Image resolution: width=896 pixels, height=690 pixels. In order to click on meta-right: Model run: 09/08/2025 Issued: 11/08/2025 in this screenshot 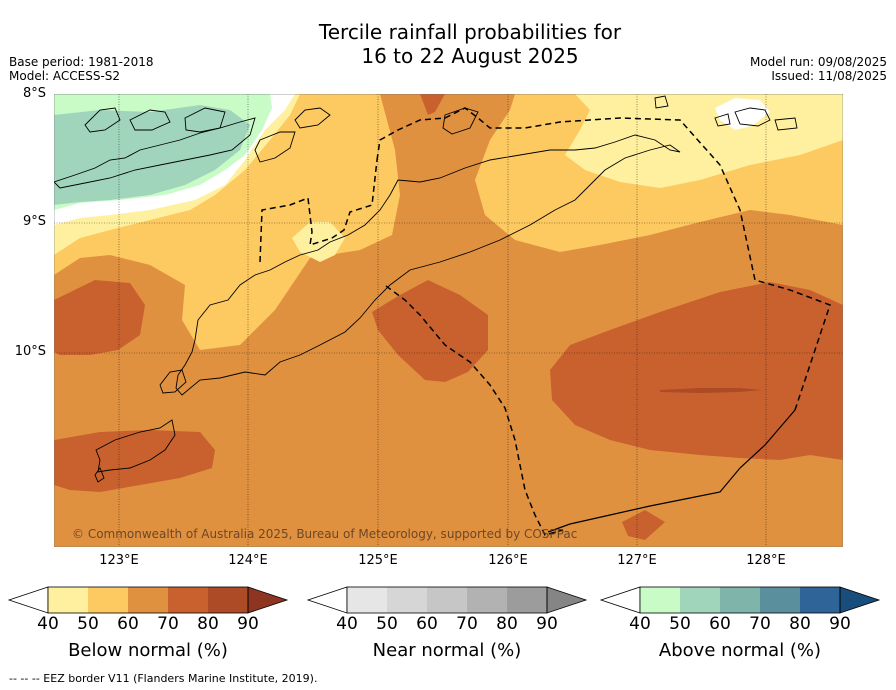, I will do `click(818, 69)`.